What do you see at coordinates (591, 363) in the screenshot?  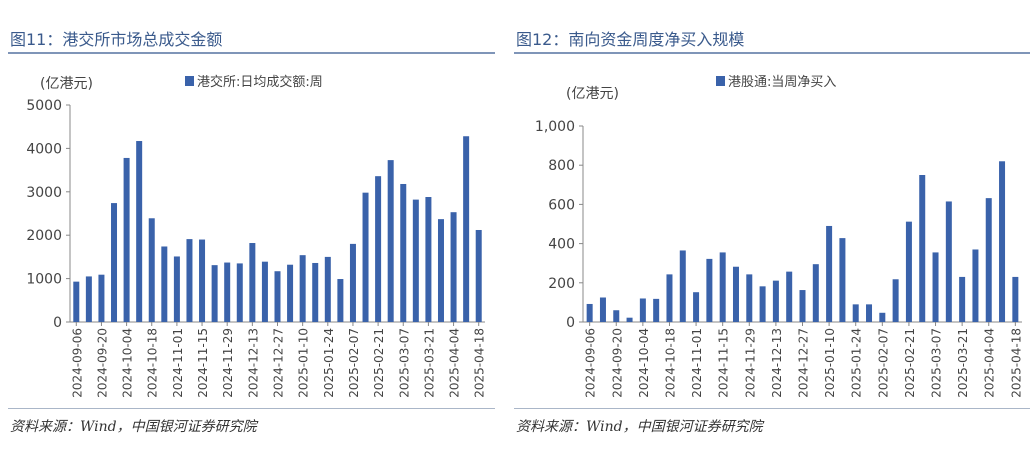 I see `x-tick-label-right: 2024-09-06` at bounding box center [591, 363].